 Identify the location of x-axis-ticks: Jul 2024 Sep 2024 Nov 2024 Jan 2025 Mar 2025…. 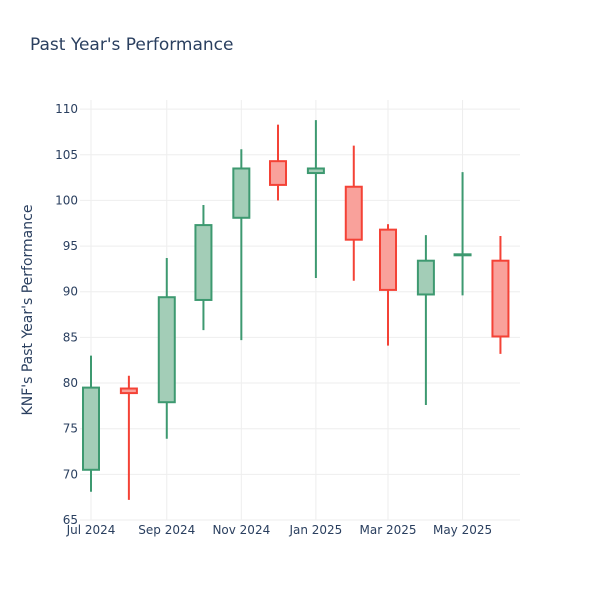
(279, 530).